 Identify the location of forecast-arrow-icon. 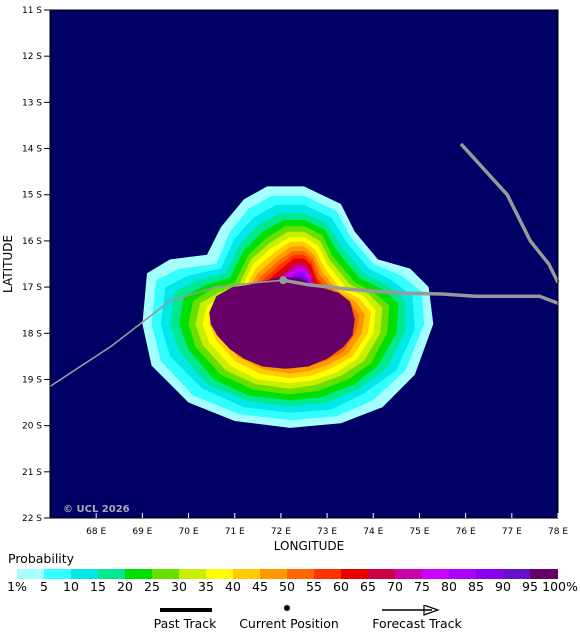
(431, 610).